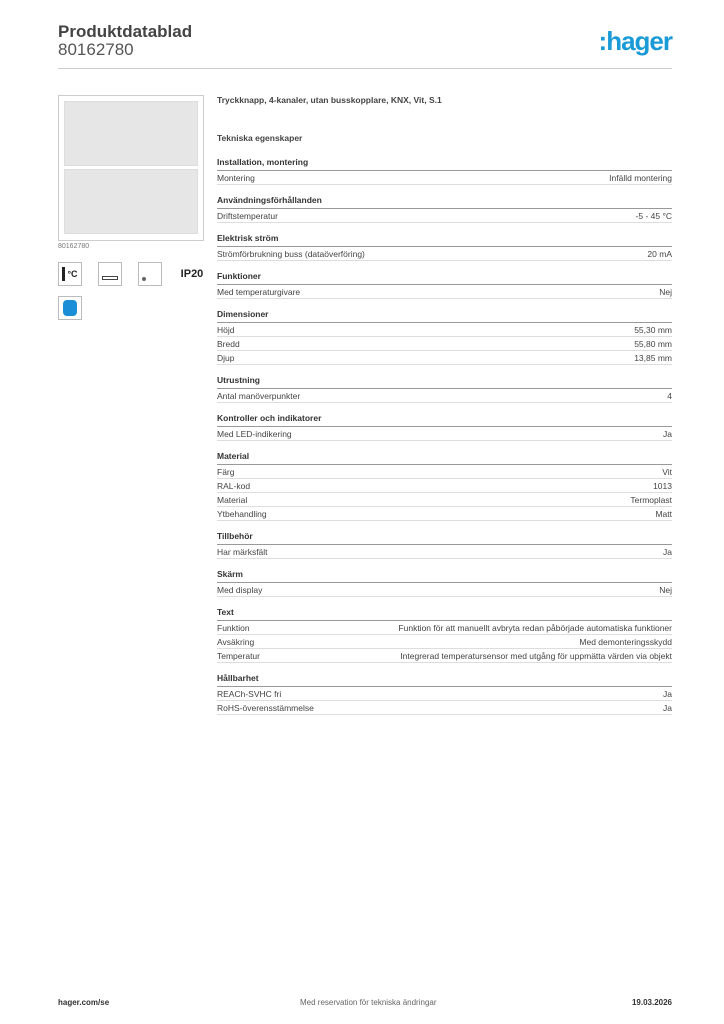 Image resolution: width=724 pixels, height=1024 pixels. What do you see at coordinates (444, 642) in the screenshot?
I see `spec-row: Avsäkring Med demonteringsskydd` at bounding box center [444, 642].